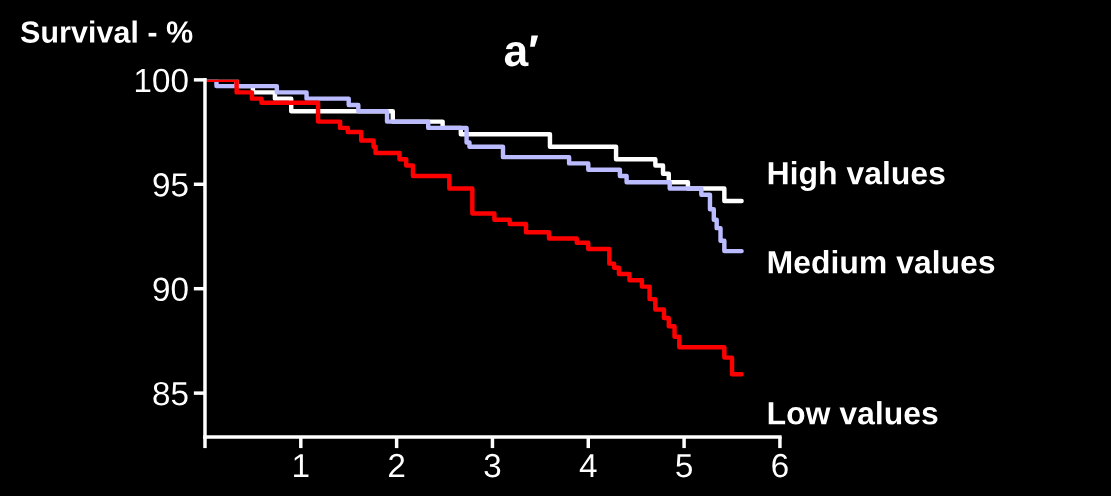  I want to click on x-tick-label: 3, so click(492, 465).